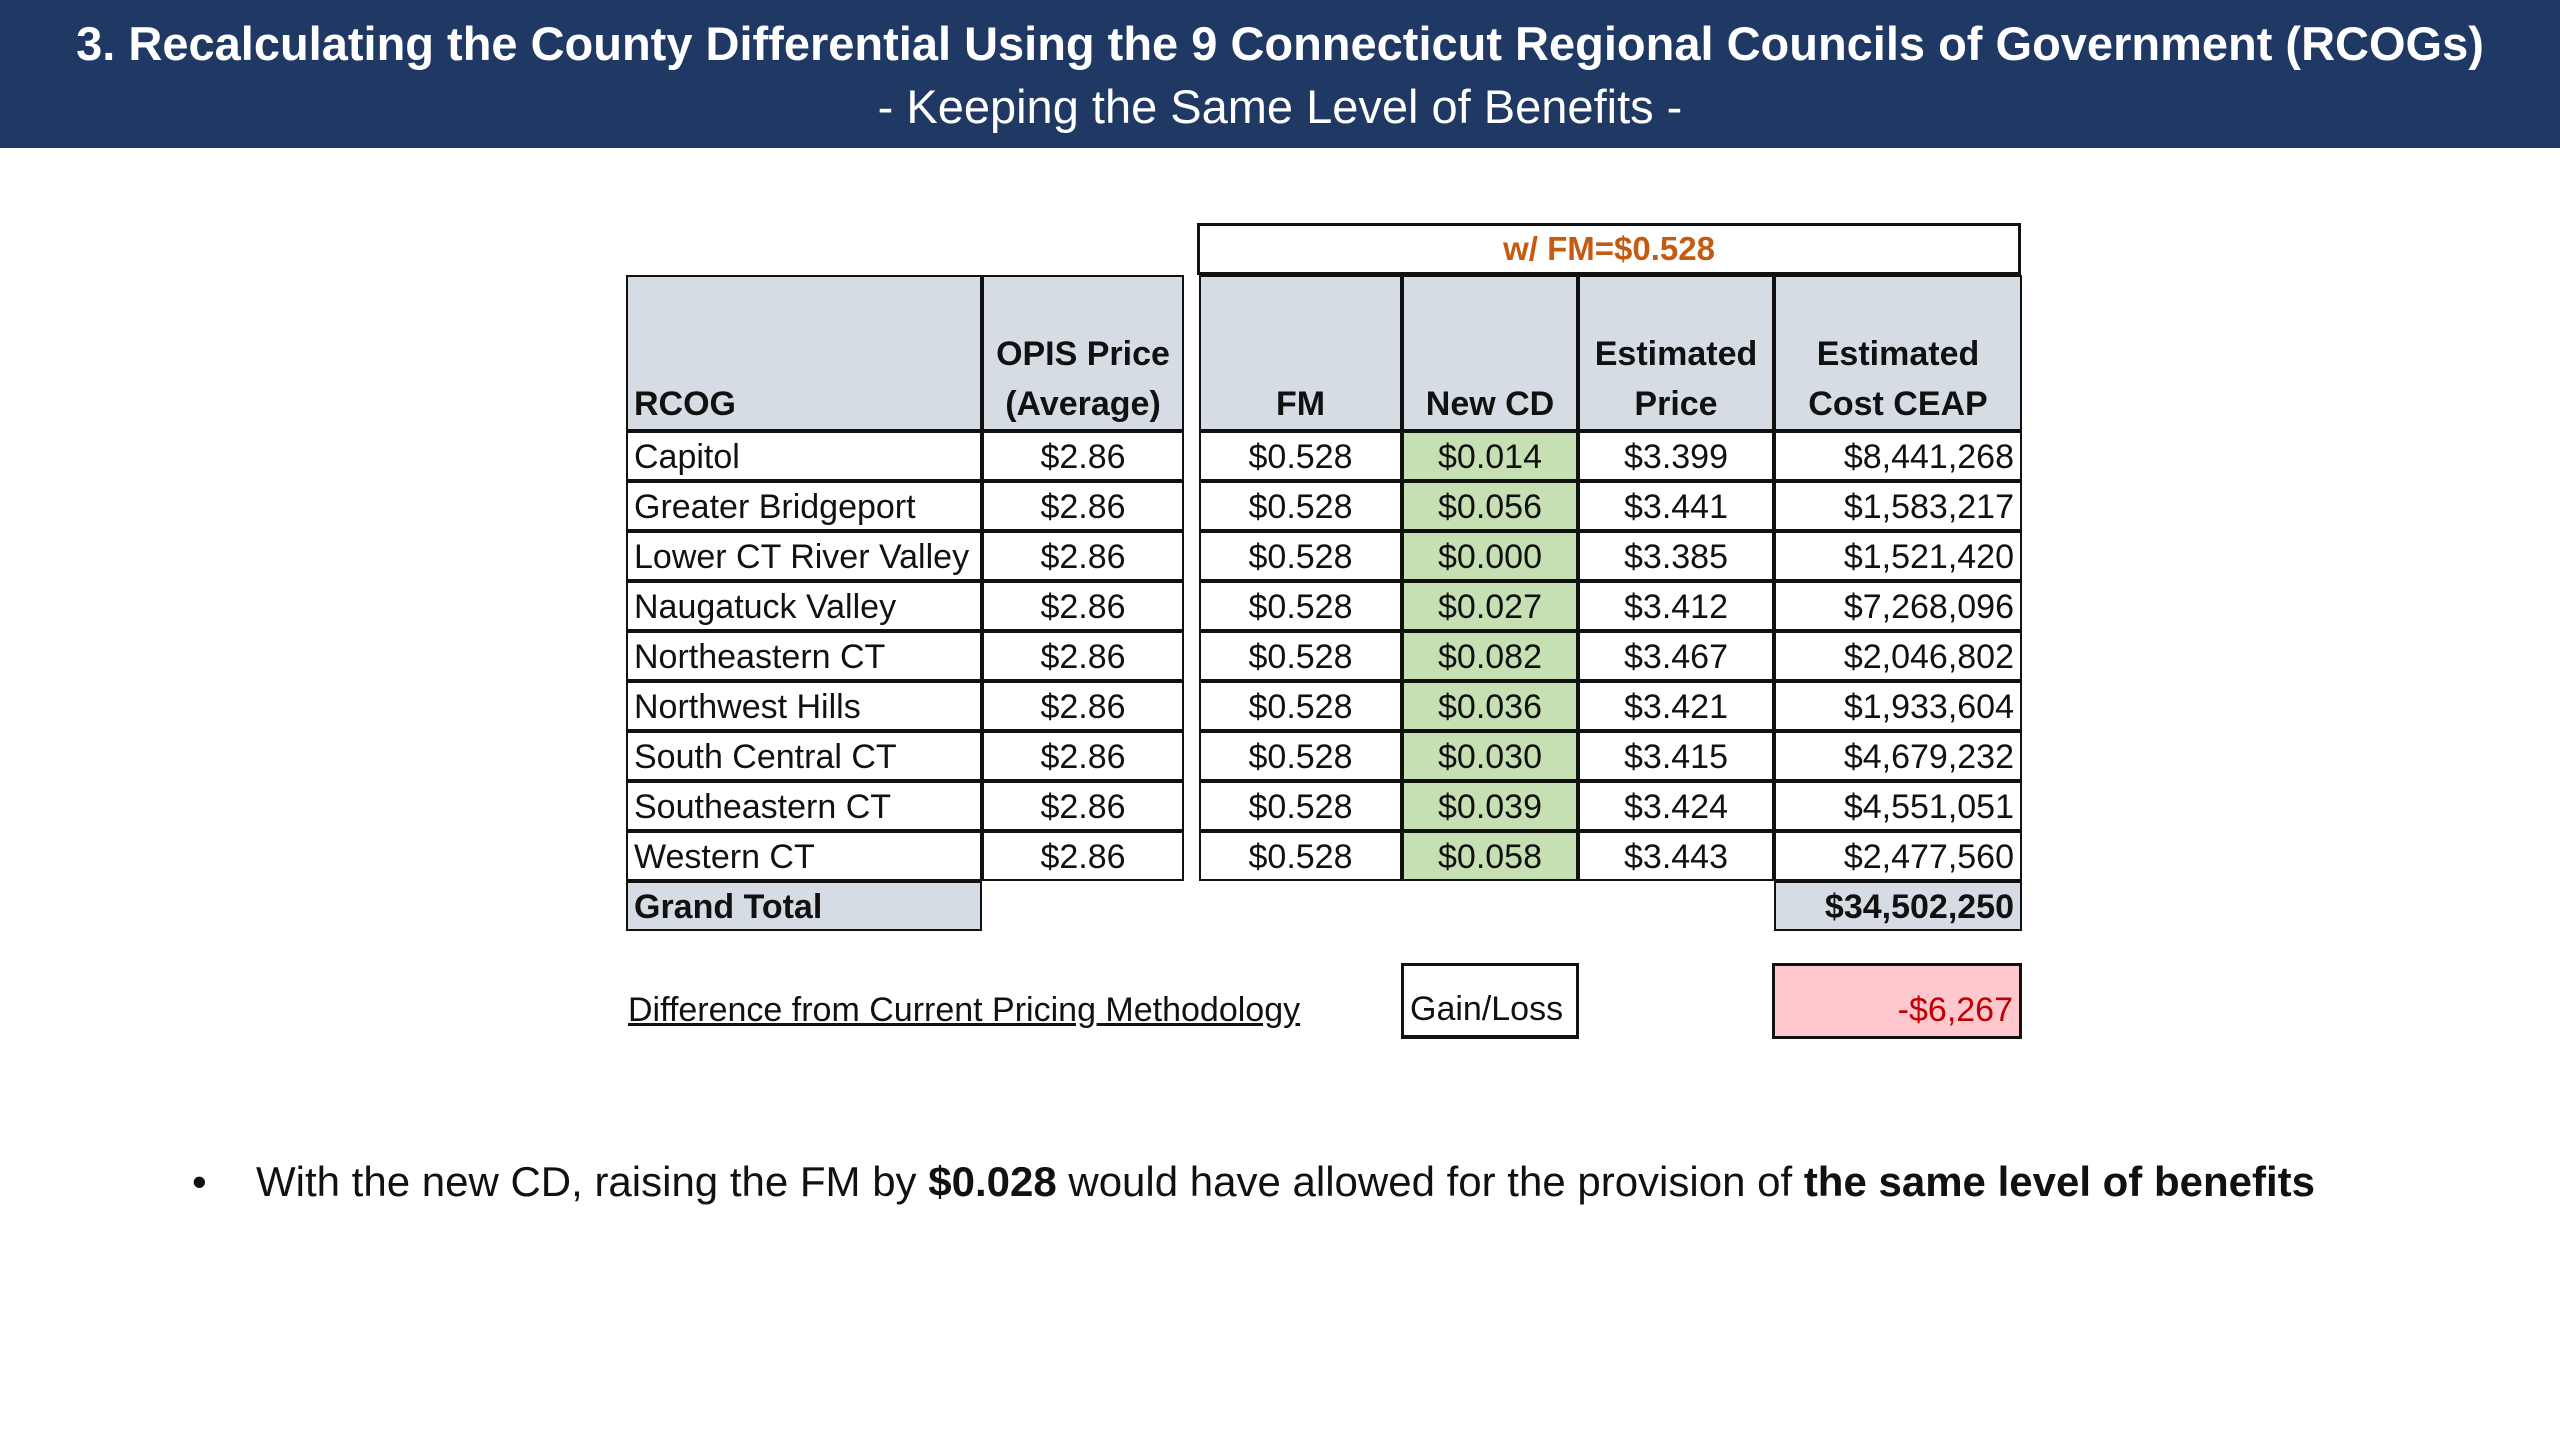 This screenshot has height=1440, width=2560. Describe the element at coordinates (1897, 1001) in the screenshot. I see `difference-value: -$6,267` at that location.